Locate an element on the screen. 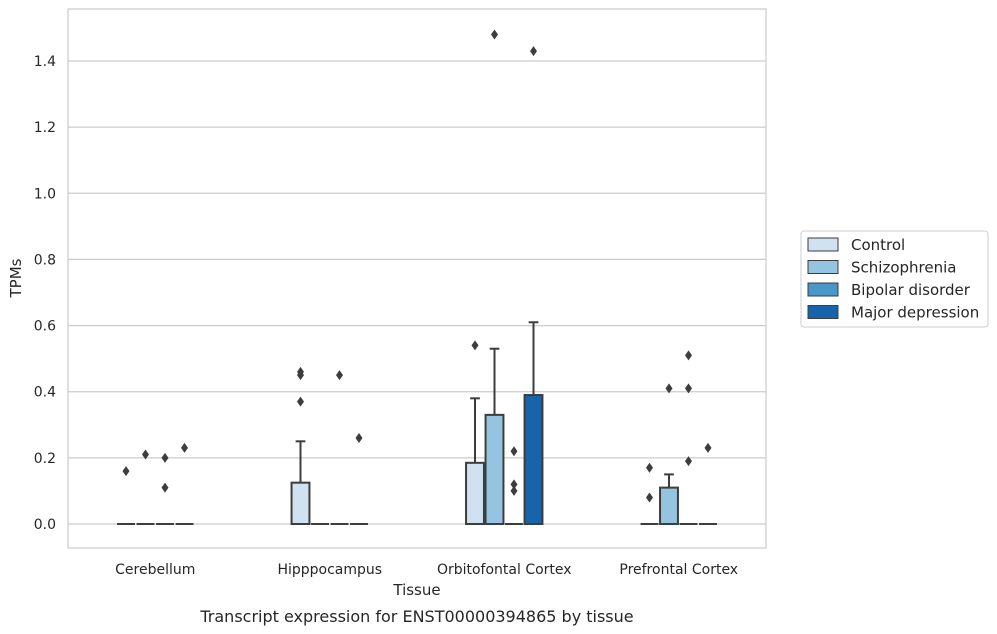 The image size is (997, 634). x-axis-label: Tissue is located at coordinates (416, 590).